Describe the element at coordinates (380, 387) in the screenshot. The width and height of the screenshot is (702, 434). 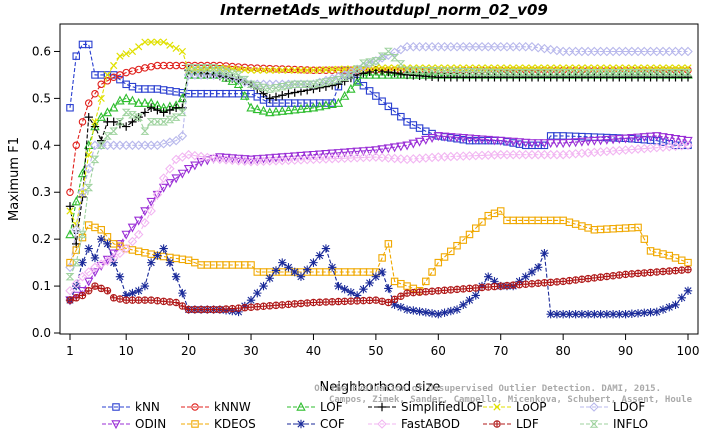
I see `x-axis-label: Neighborhood size` at that location.